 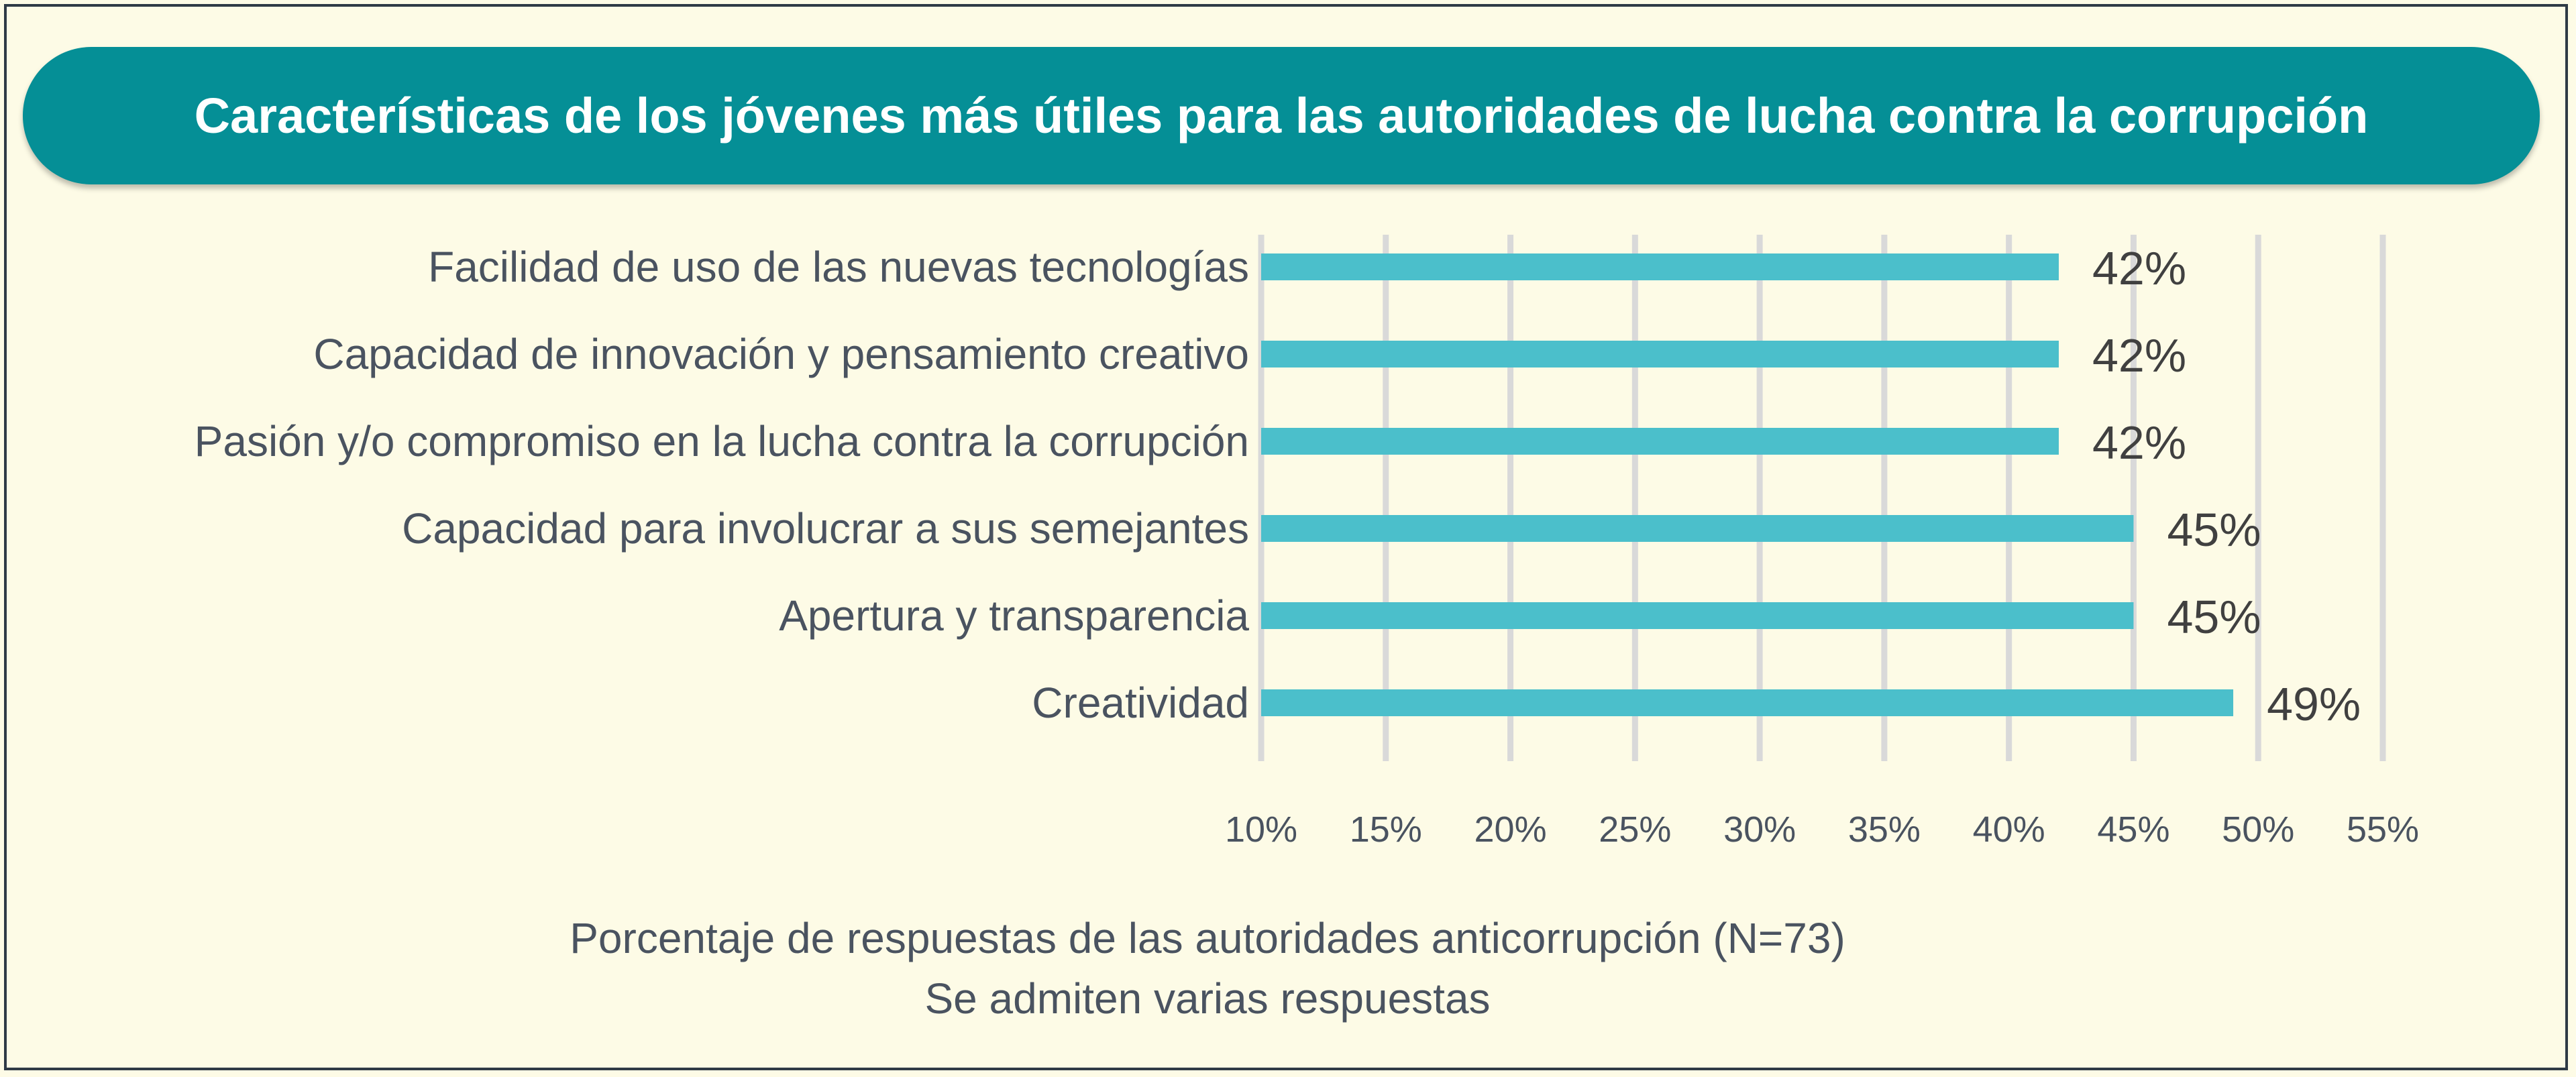 I want to click on category-label: Apertura y transparencia, so click(x=1014, y=615).